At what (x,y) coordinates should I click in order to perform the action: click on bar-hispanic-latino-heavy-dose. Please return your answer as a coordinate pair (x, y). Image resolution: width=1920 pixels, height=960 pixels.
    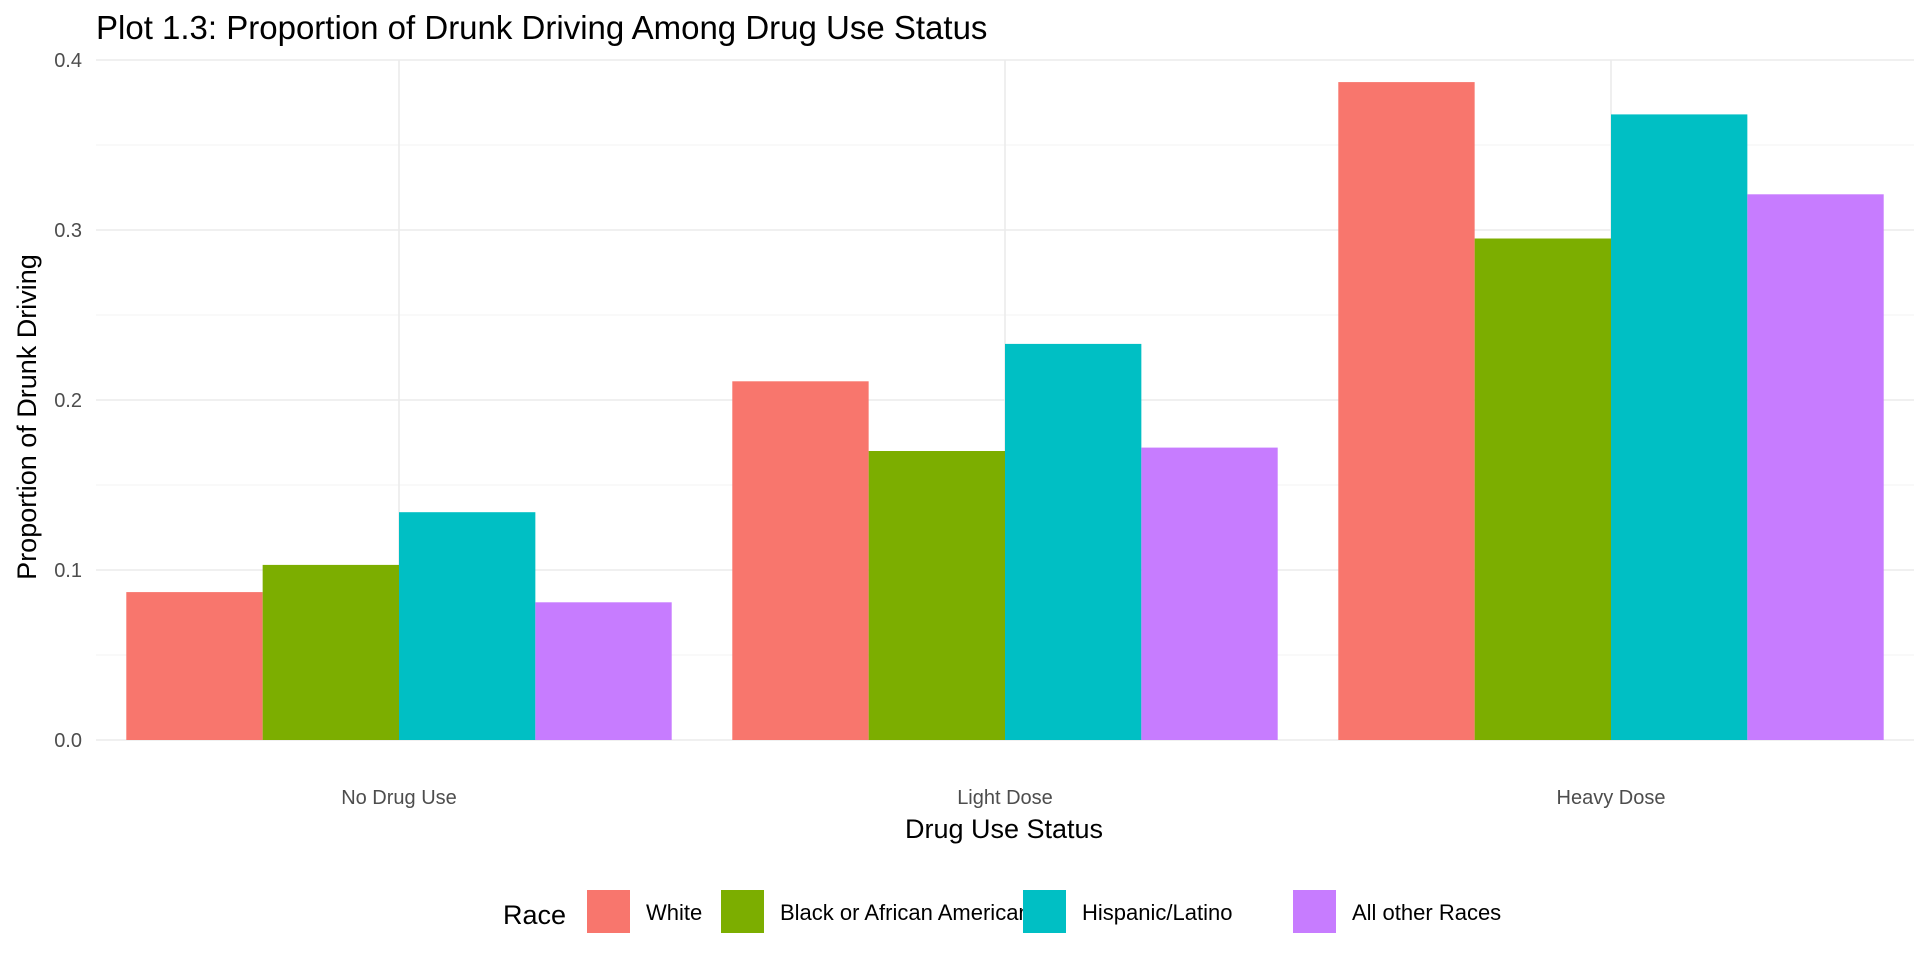
    Looking at the image, I should click on (1679, 427).